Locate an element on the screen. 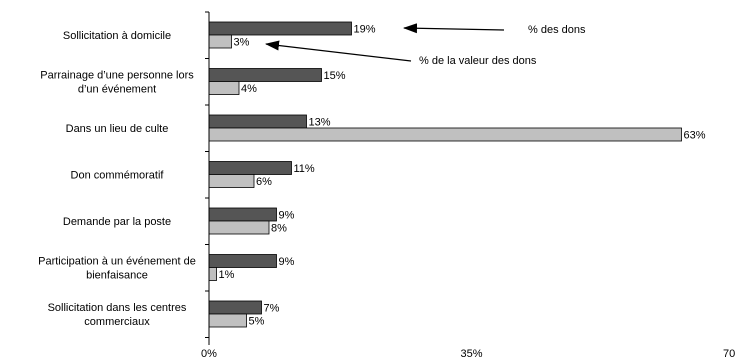 The image size is (735, 361). data-label: 19% is located at coordinates (365, 30).